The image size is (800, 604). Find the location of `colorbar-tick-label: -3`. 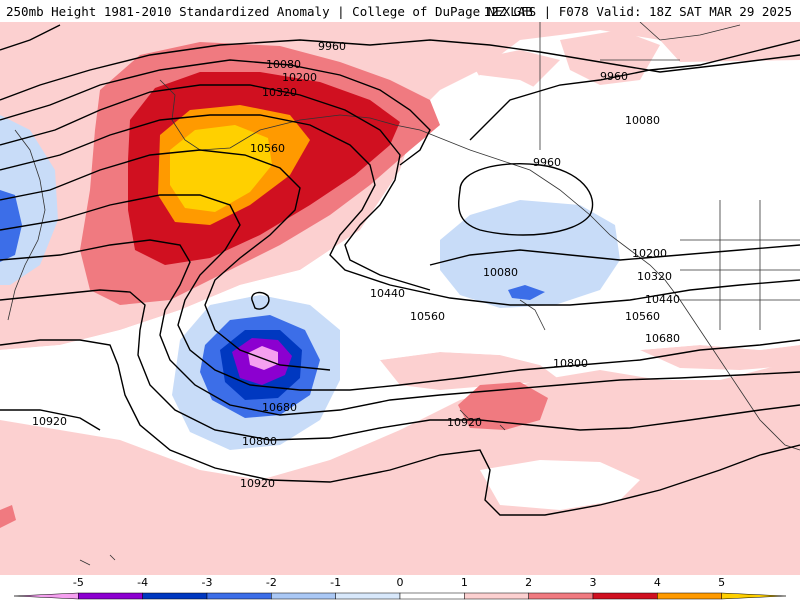

colorbar-tick-label: -3 is located at coordinates (207, 582).